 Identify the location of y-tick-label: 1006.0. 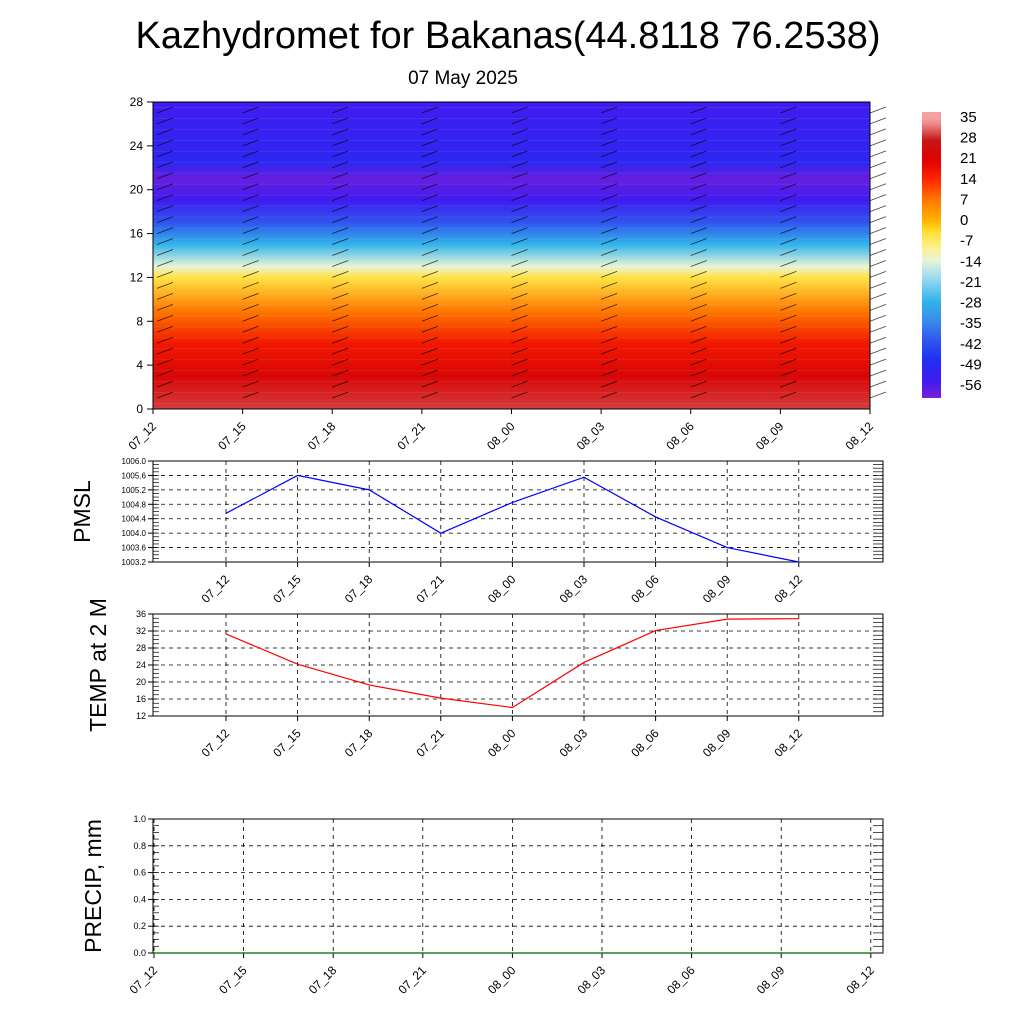
(134, 461).